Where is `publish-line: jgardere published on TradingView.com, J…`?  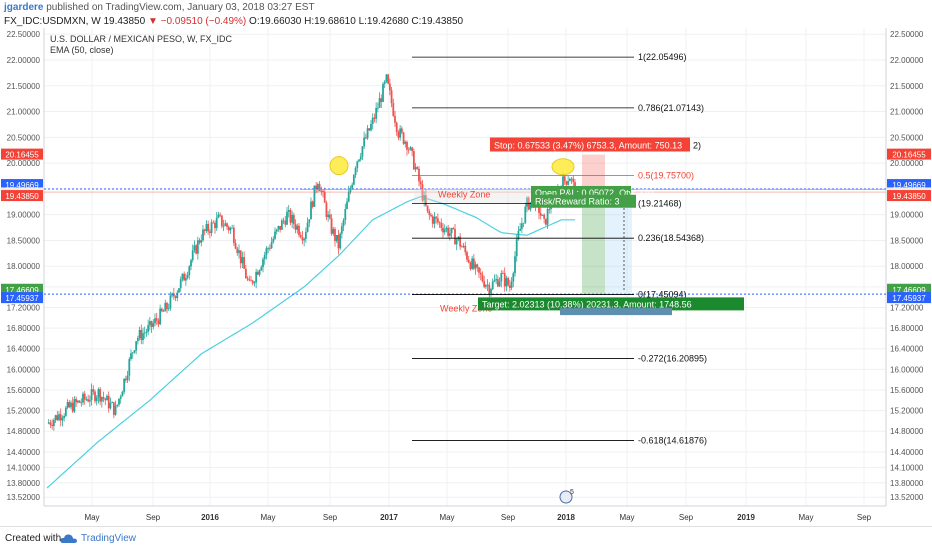 publish-line: jgardere published on TradingView.com, J… is located at coordinates (159, 7).